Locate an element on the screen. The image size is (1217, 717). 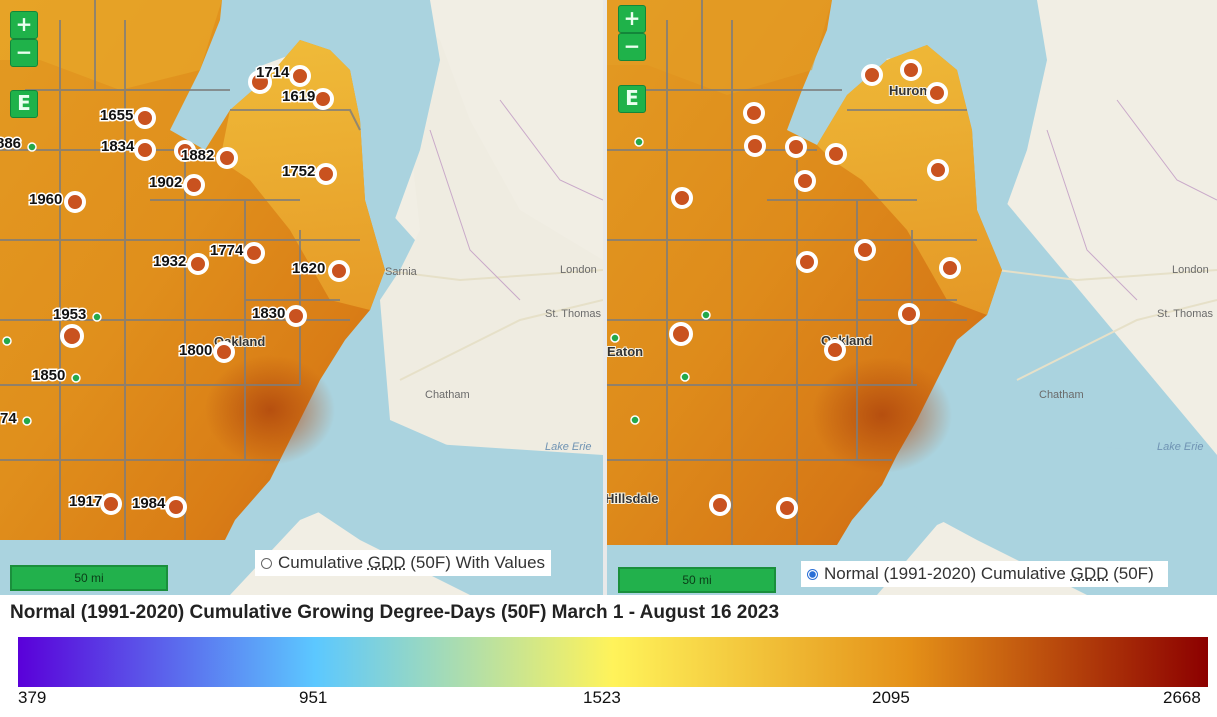
station-value: 1984 is located at coordinates (149, 503).